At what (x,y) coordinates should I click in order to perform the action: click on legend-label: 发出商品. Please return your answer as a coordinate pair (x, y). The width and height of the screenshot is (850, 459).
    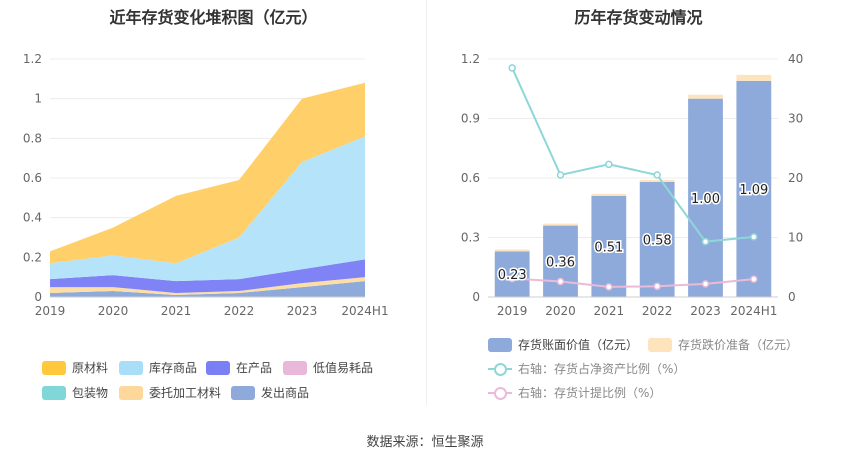
    Looking at the image, I should click on (285, 393).